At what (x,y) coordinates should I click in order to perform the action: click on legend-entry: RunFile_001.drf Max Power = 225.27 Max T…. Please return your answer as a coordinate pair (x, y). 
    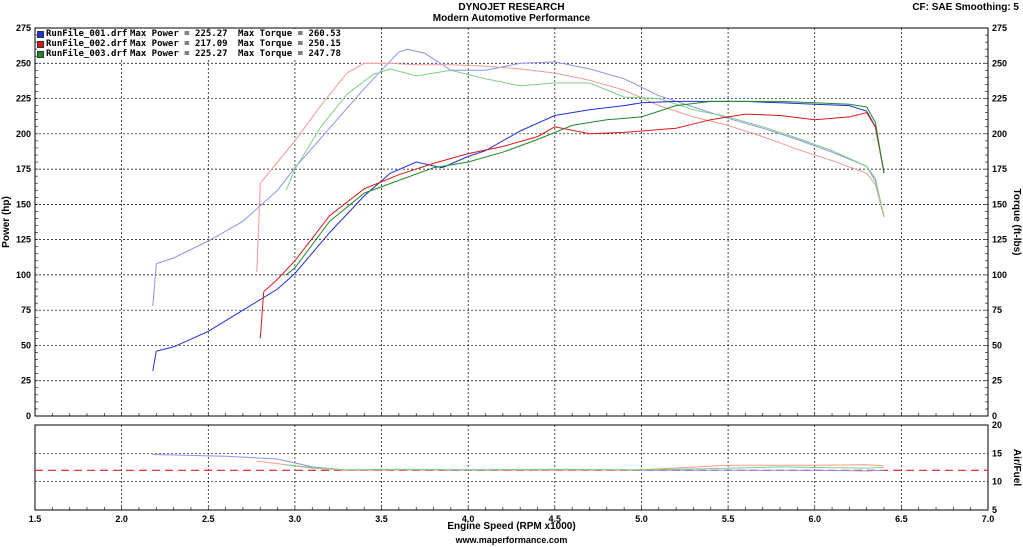
    Looking at the image, I should click on (189, 34).